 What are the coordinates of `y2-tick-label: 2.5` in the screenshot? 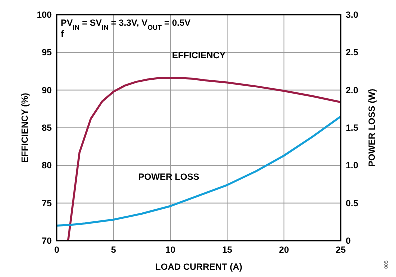 It's located at (352, 53).